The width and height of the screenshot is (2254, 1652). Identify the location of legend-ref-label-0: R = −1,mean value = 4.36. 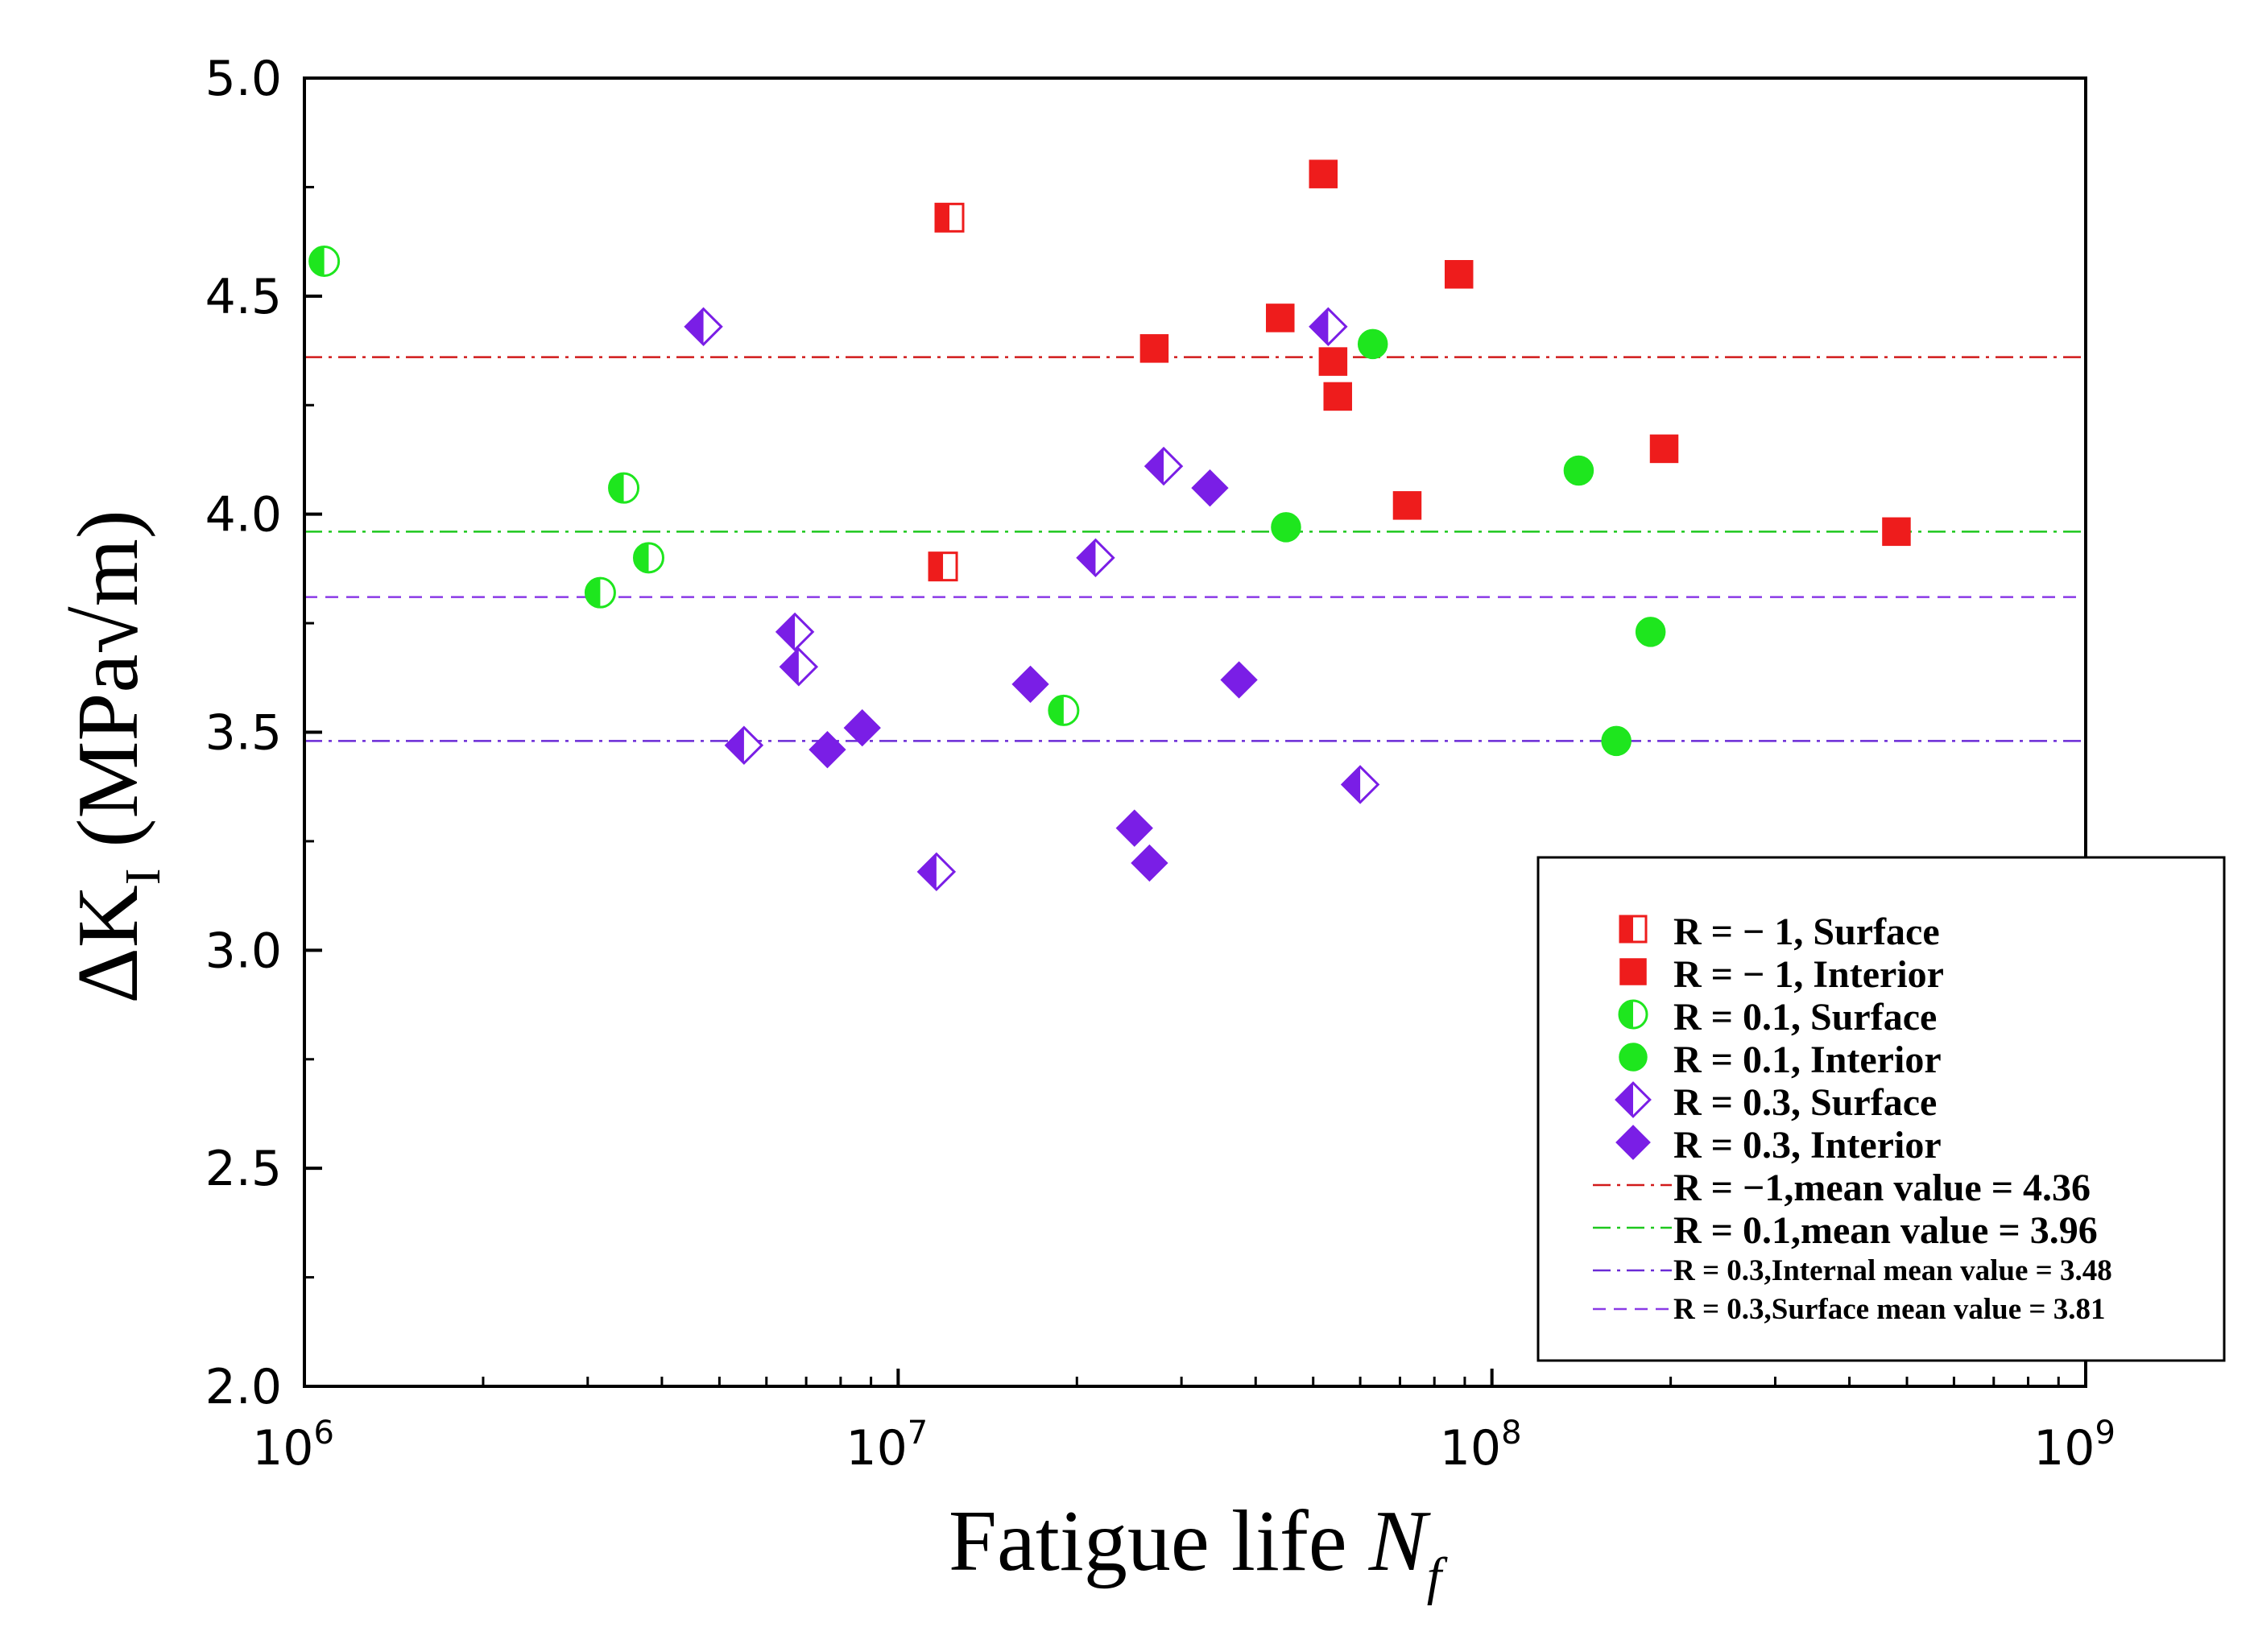
(1882, 1188).